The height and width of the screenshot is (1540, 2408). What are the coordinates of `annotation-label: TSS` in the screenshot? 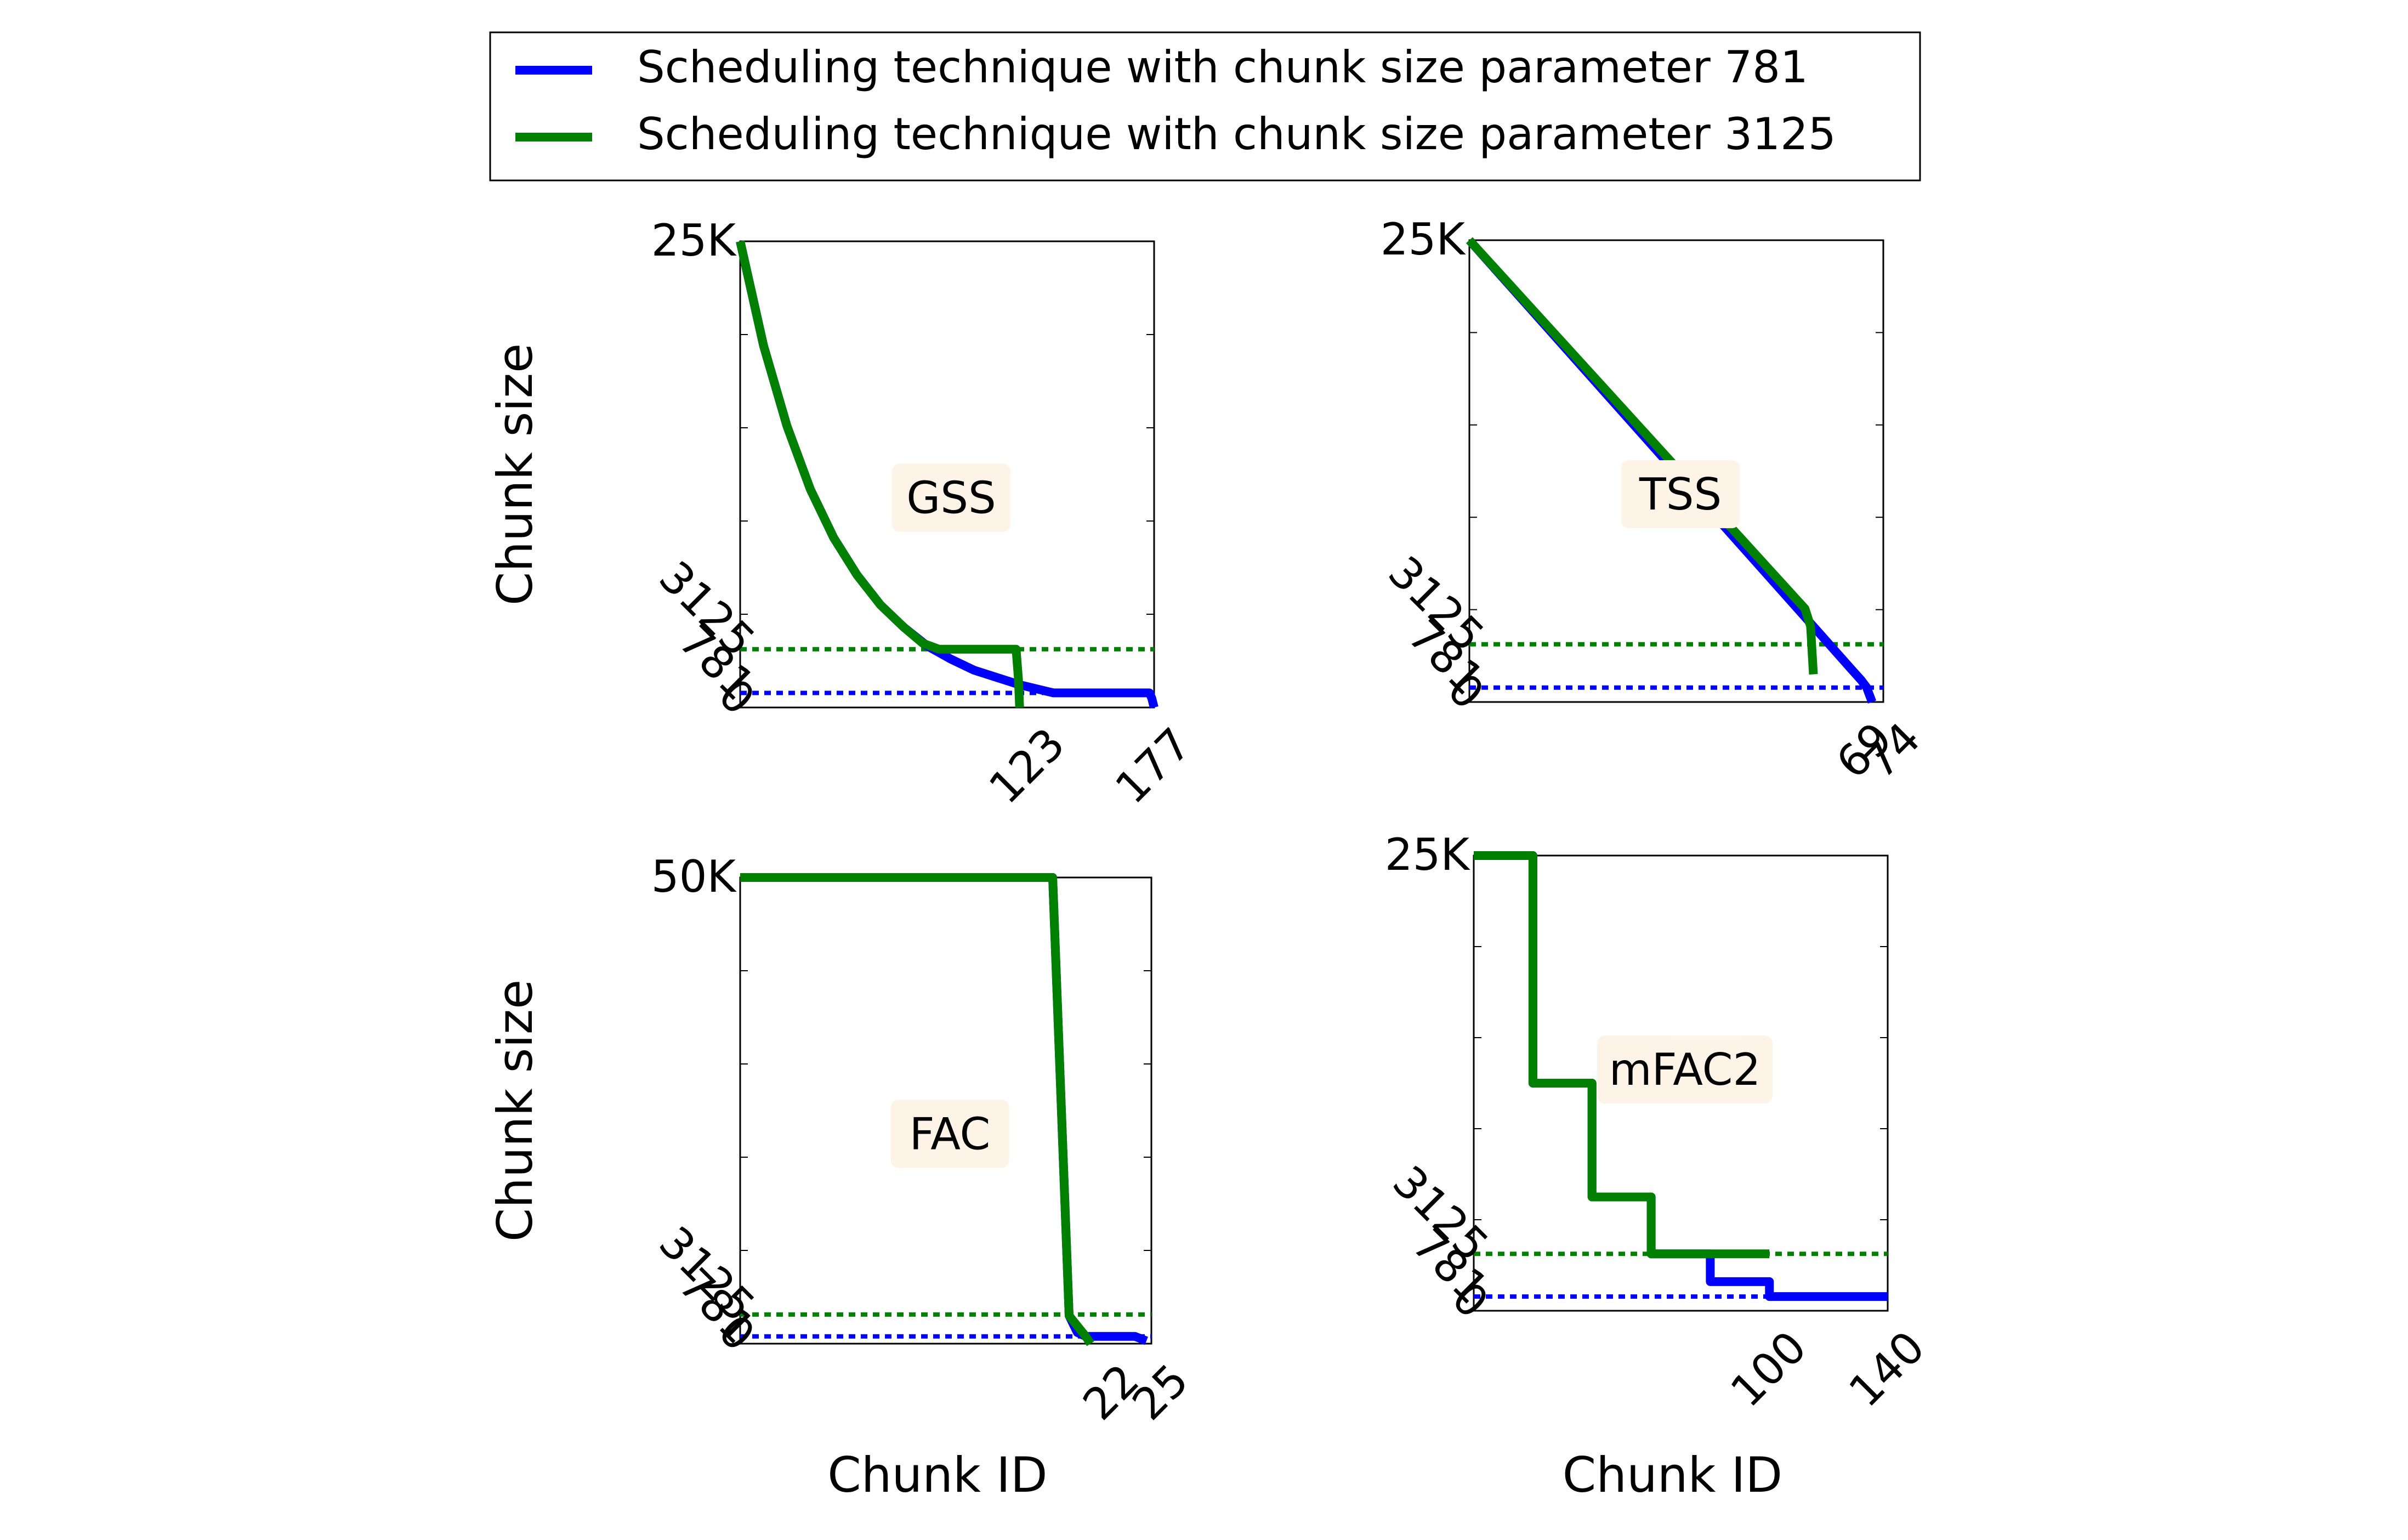 It's located at (1680, 494).